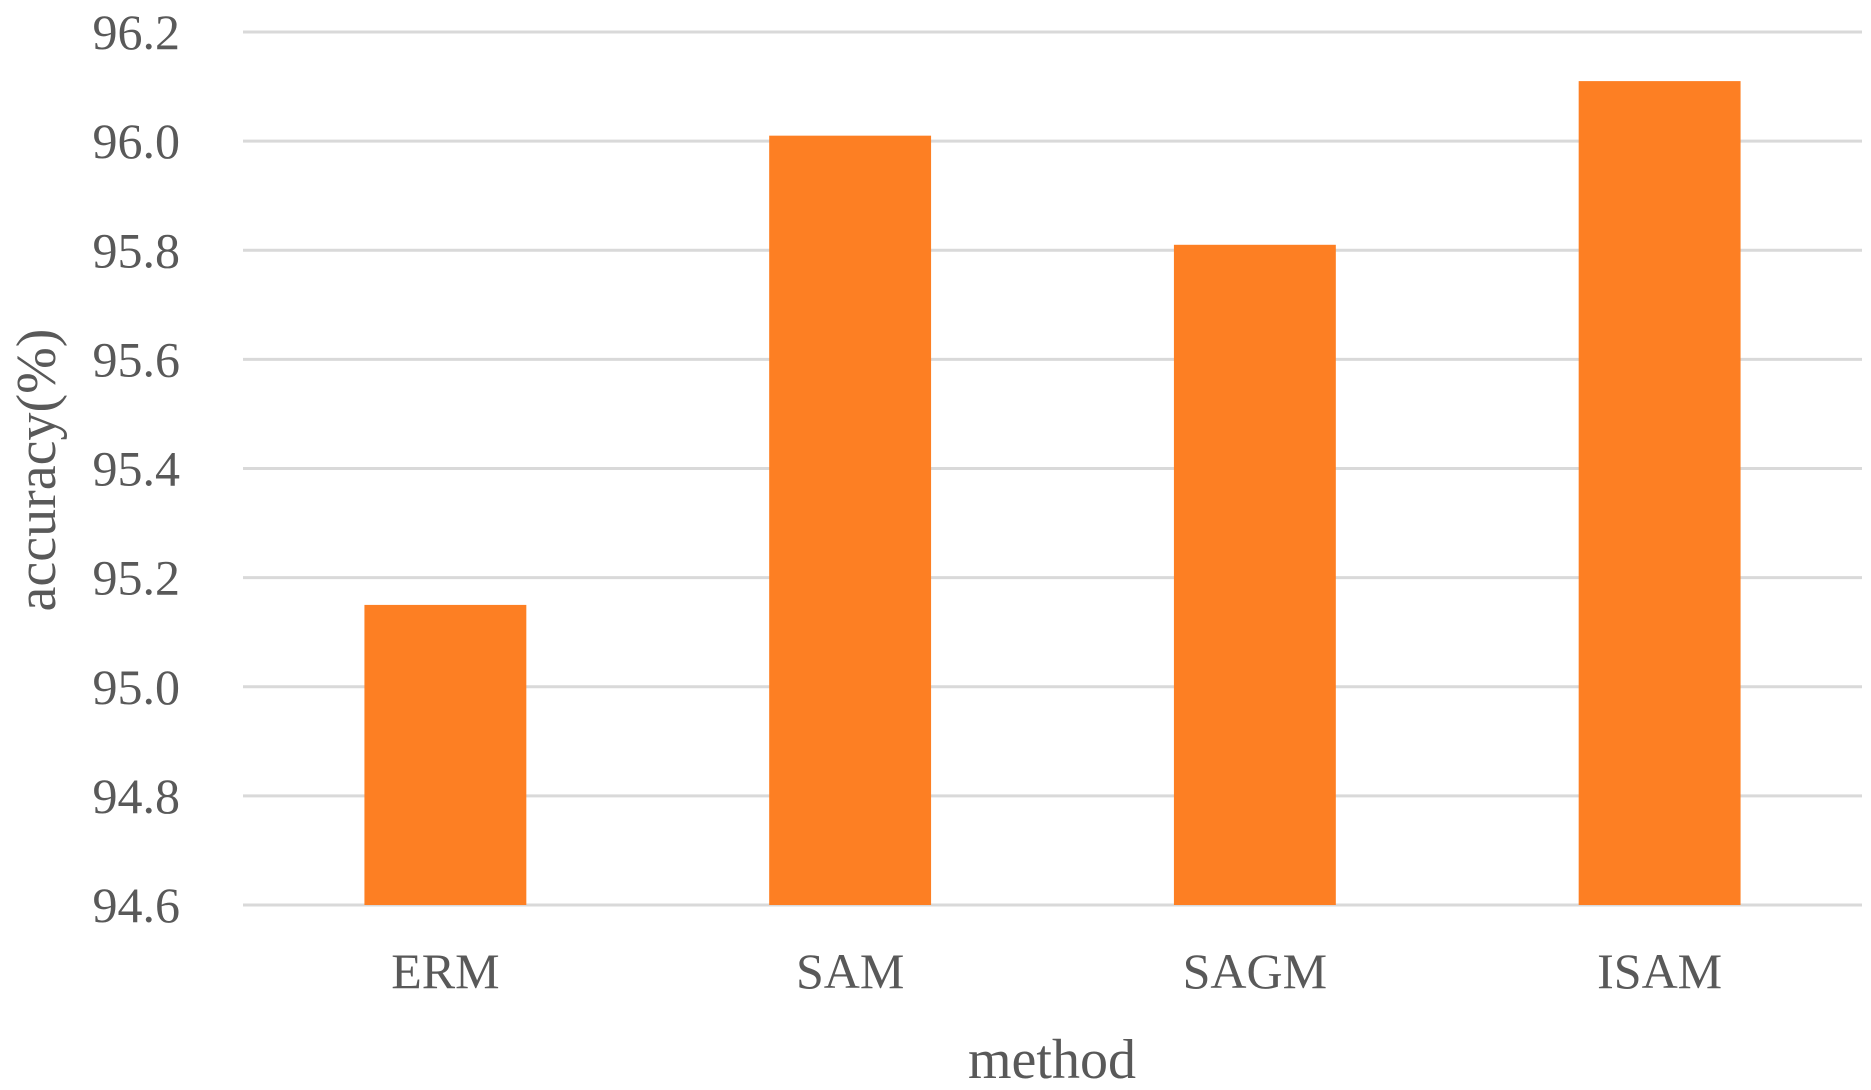 This screenshot has height=1090, width=1871. I want to click on x-axis-ticks: ERM SAM SAGM ISAM, so click(1056, 971).